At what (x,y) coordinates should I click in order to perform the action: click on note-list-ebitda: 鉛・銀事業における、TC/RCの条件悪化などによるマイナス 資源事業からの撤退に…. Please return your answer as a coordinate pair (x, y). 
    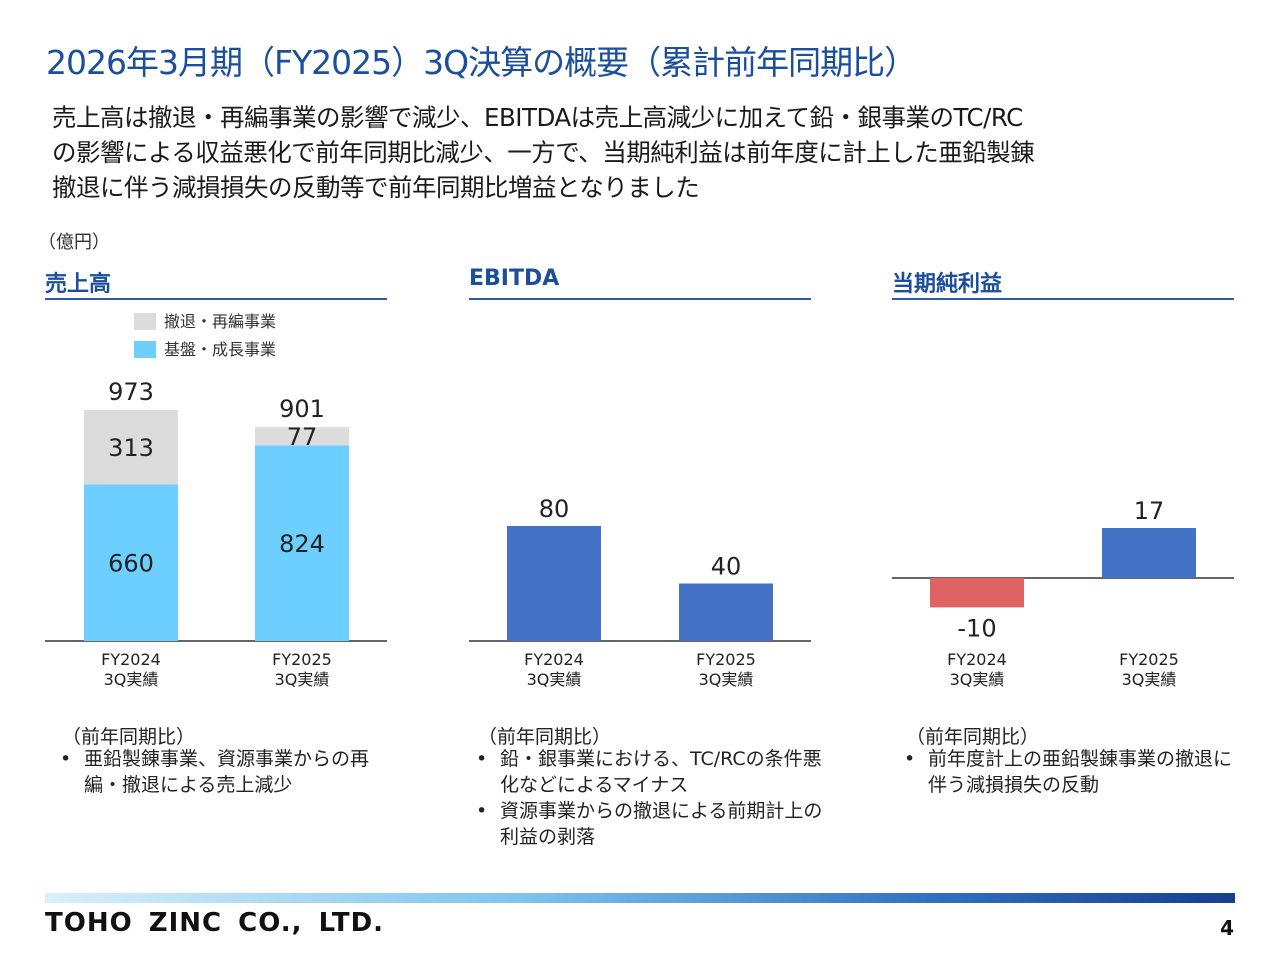
    Looking at the image, I should click on (652, 798).